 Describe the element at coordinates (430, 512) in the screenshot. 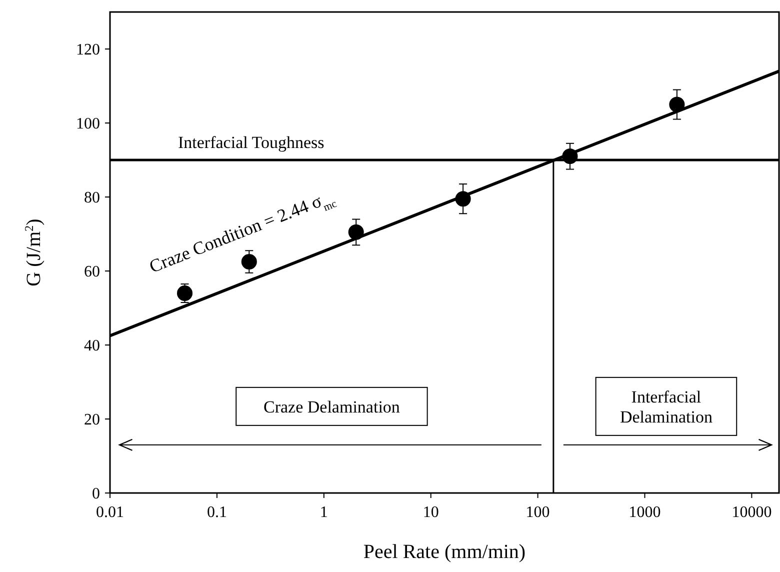

I see `x-tick-label: 10` at that location.